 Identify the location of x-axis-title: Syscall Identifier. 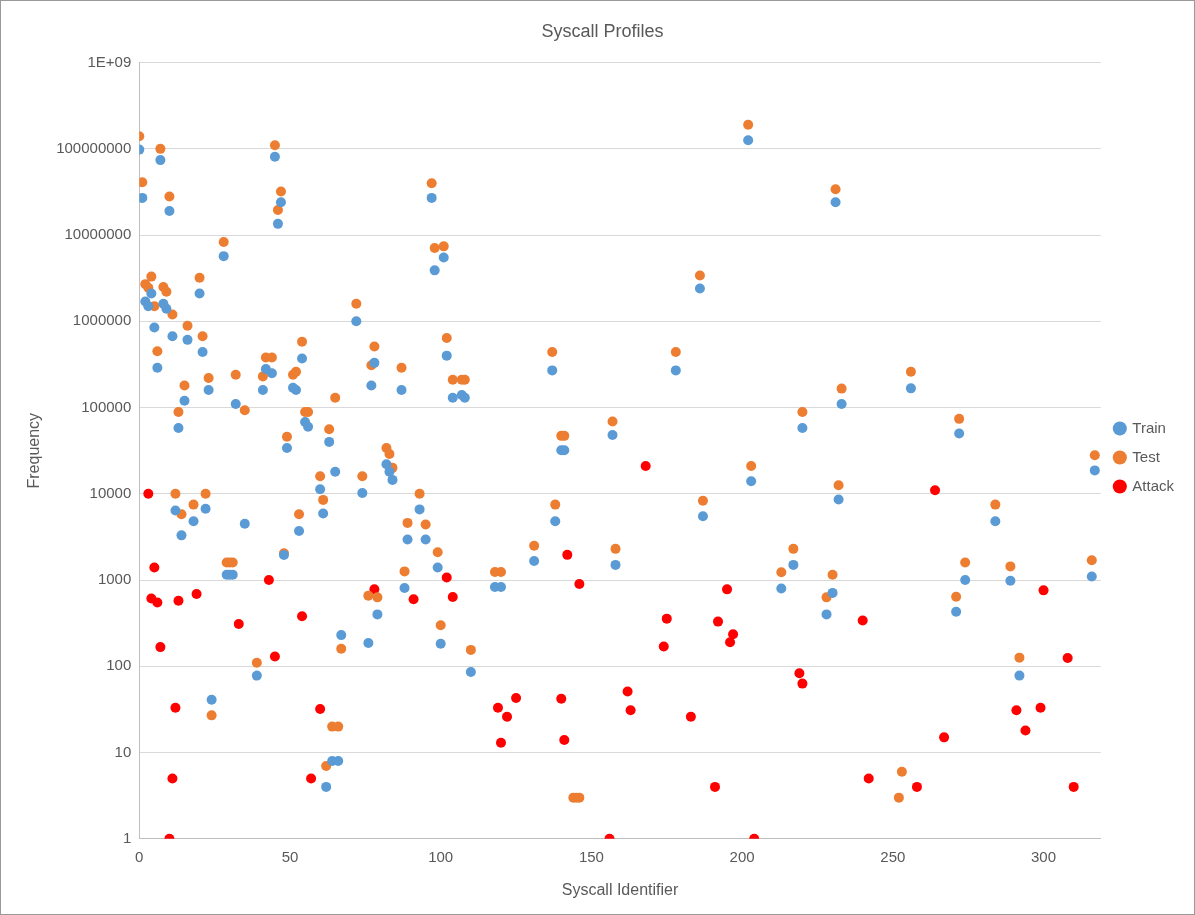
(620, 889).